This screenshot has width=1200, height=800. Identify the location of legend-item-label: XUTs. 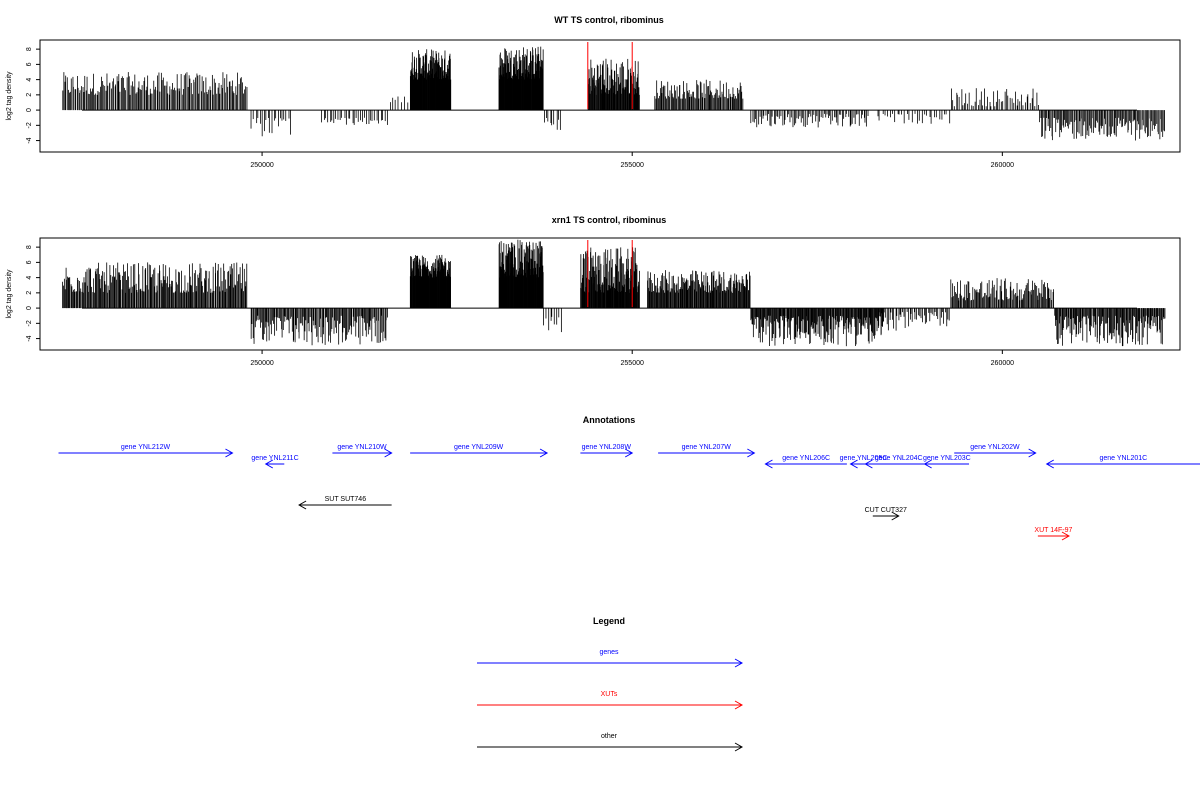
(609, 694).